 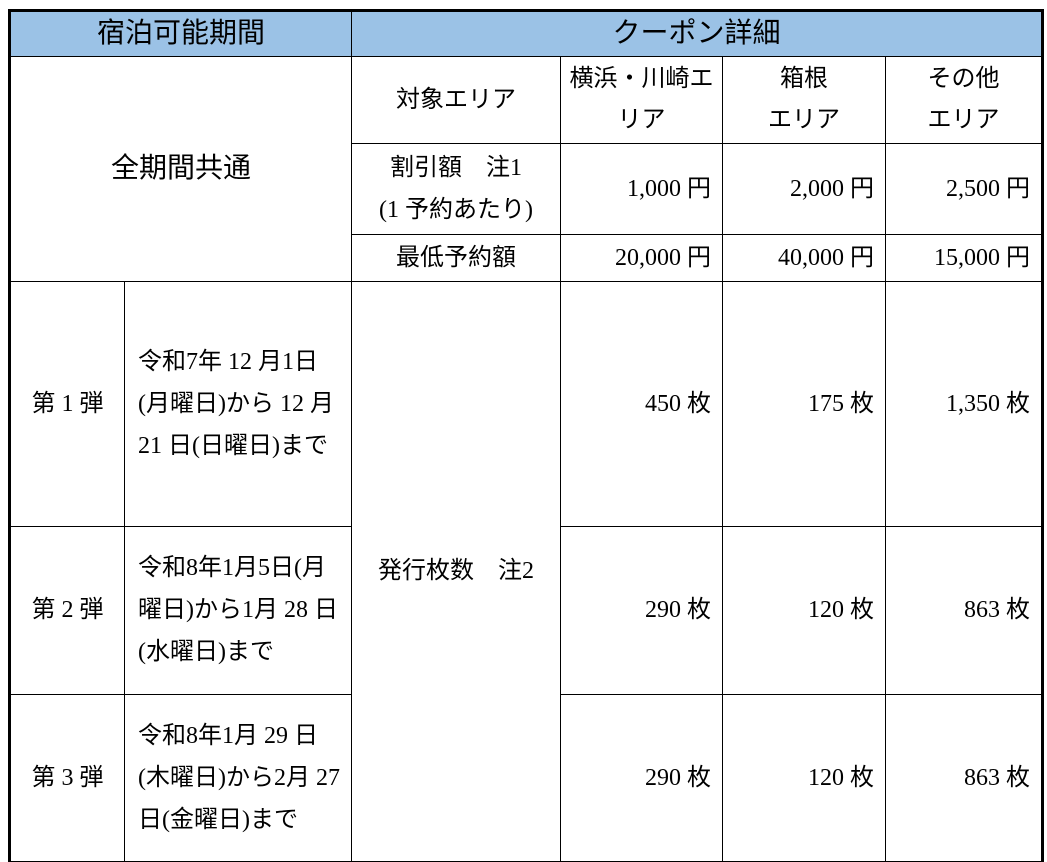 I want to click on area-header-yokohama-kawasaki: 横浜・川崎エリア, so click(x=642, y=100).